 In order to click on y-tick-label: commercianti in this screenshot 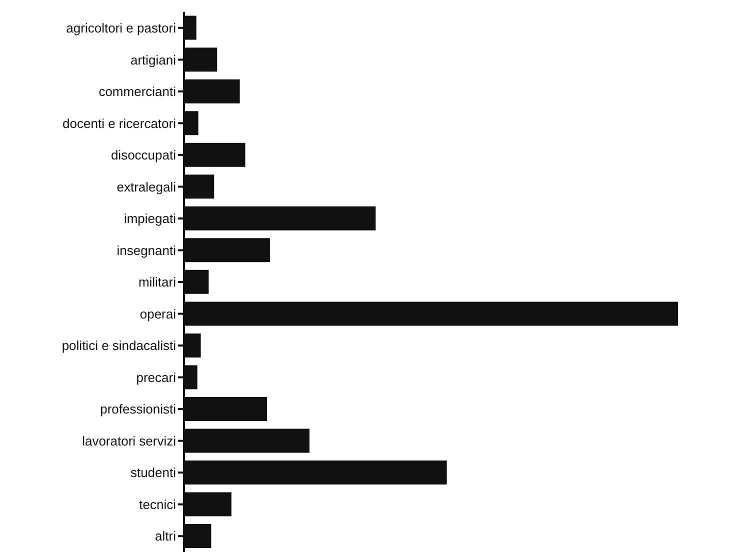, I will do `click(137, 92)`.